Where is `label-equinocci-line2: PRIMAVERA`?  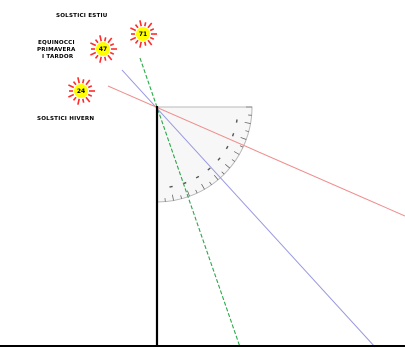 label-equinocci-line2: PRIMAVERA is located at coordinates (56, 50).